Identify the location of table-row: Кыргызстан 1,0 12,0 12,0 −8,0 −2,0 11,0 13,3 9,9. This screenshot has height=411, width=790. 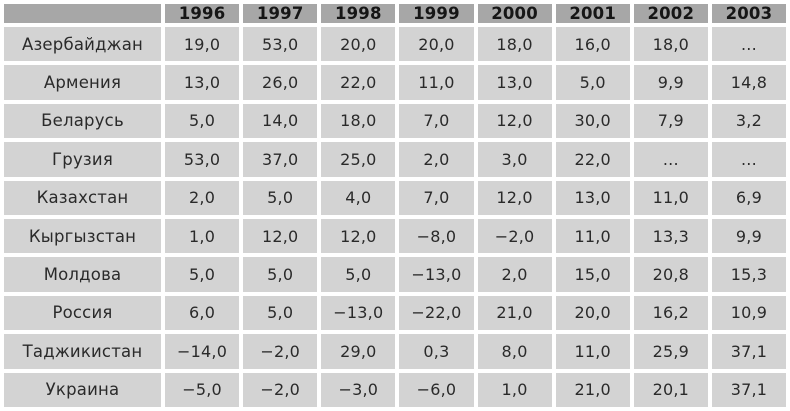
(395, 236).